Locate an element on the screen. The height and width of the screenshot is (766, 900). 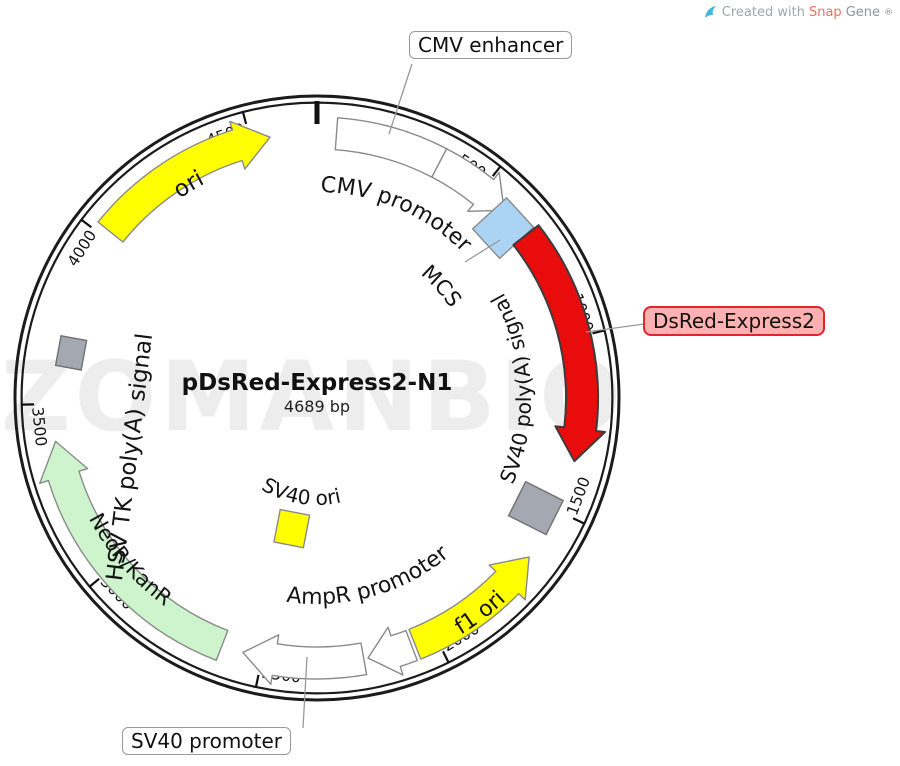
sv40-ori-curved-label: SV40 ori is located at coordinates (300, 491).